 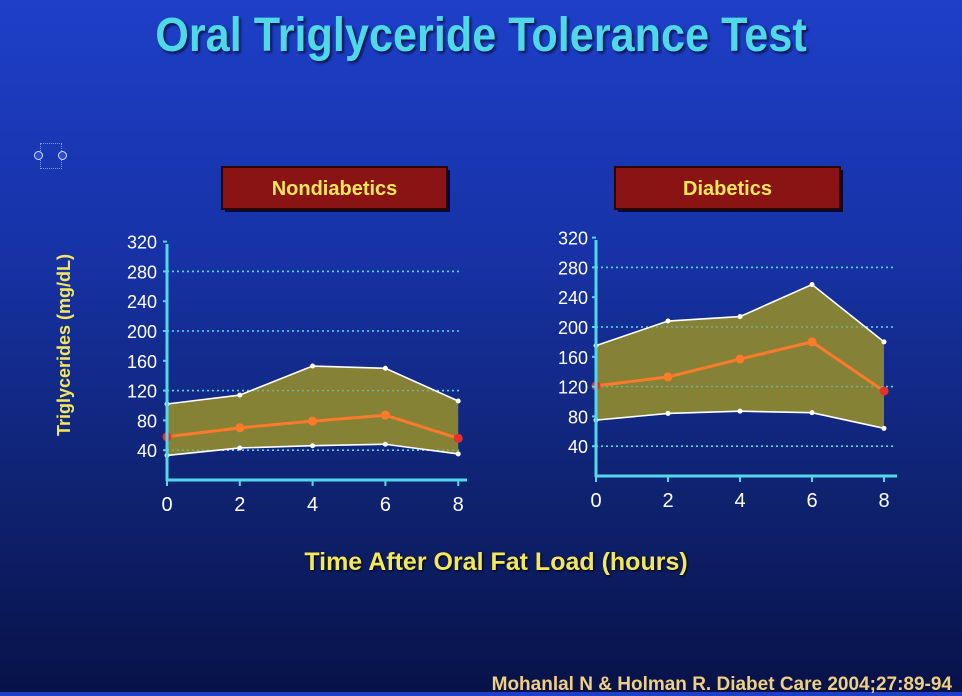 What do you see at coordinates (38, 155) in the screenshot?
I see `resize-handle-left` at bounding box center [38, 155].